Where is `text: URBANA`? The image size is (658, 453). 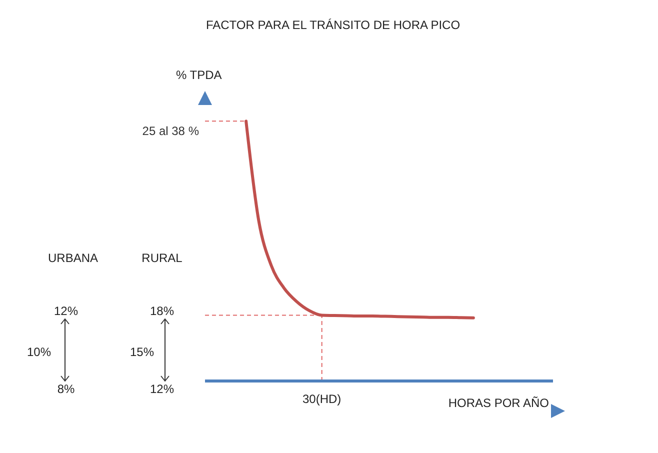 text: URBANA is located at coordinates (73, 258).